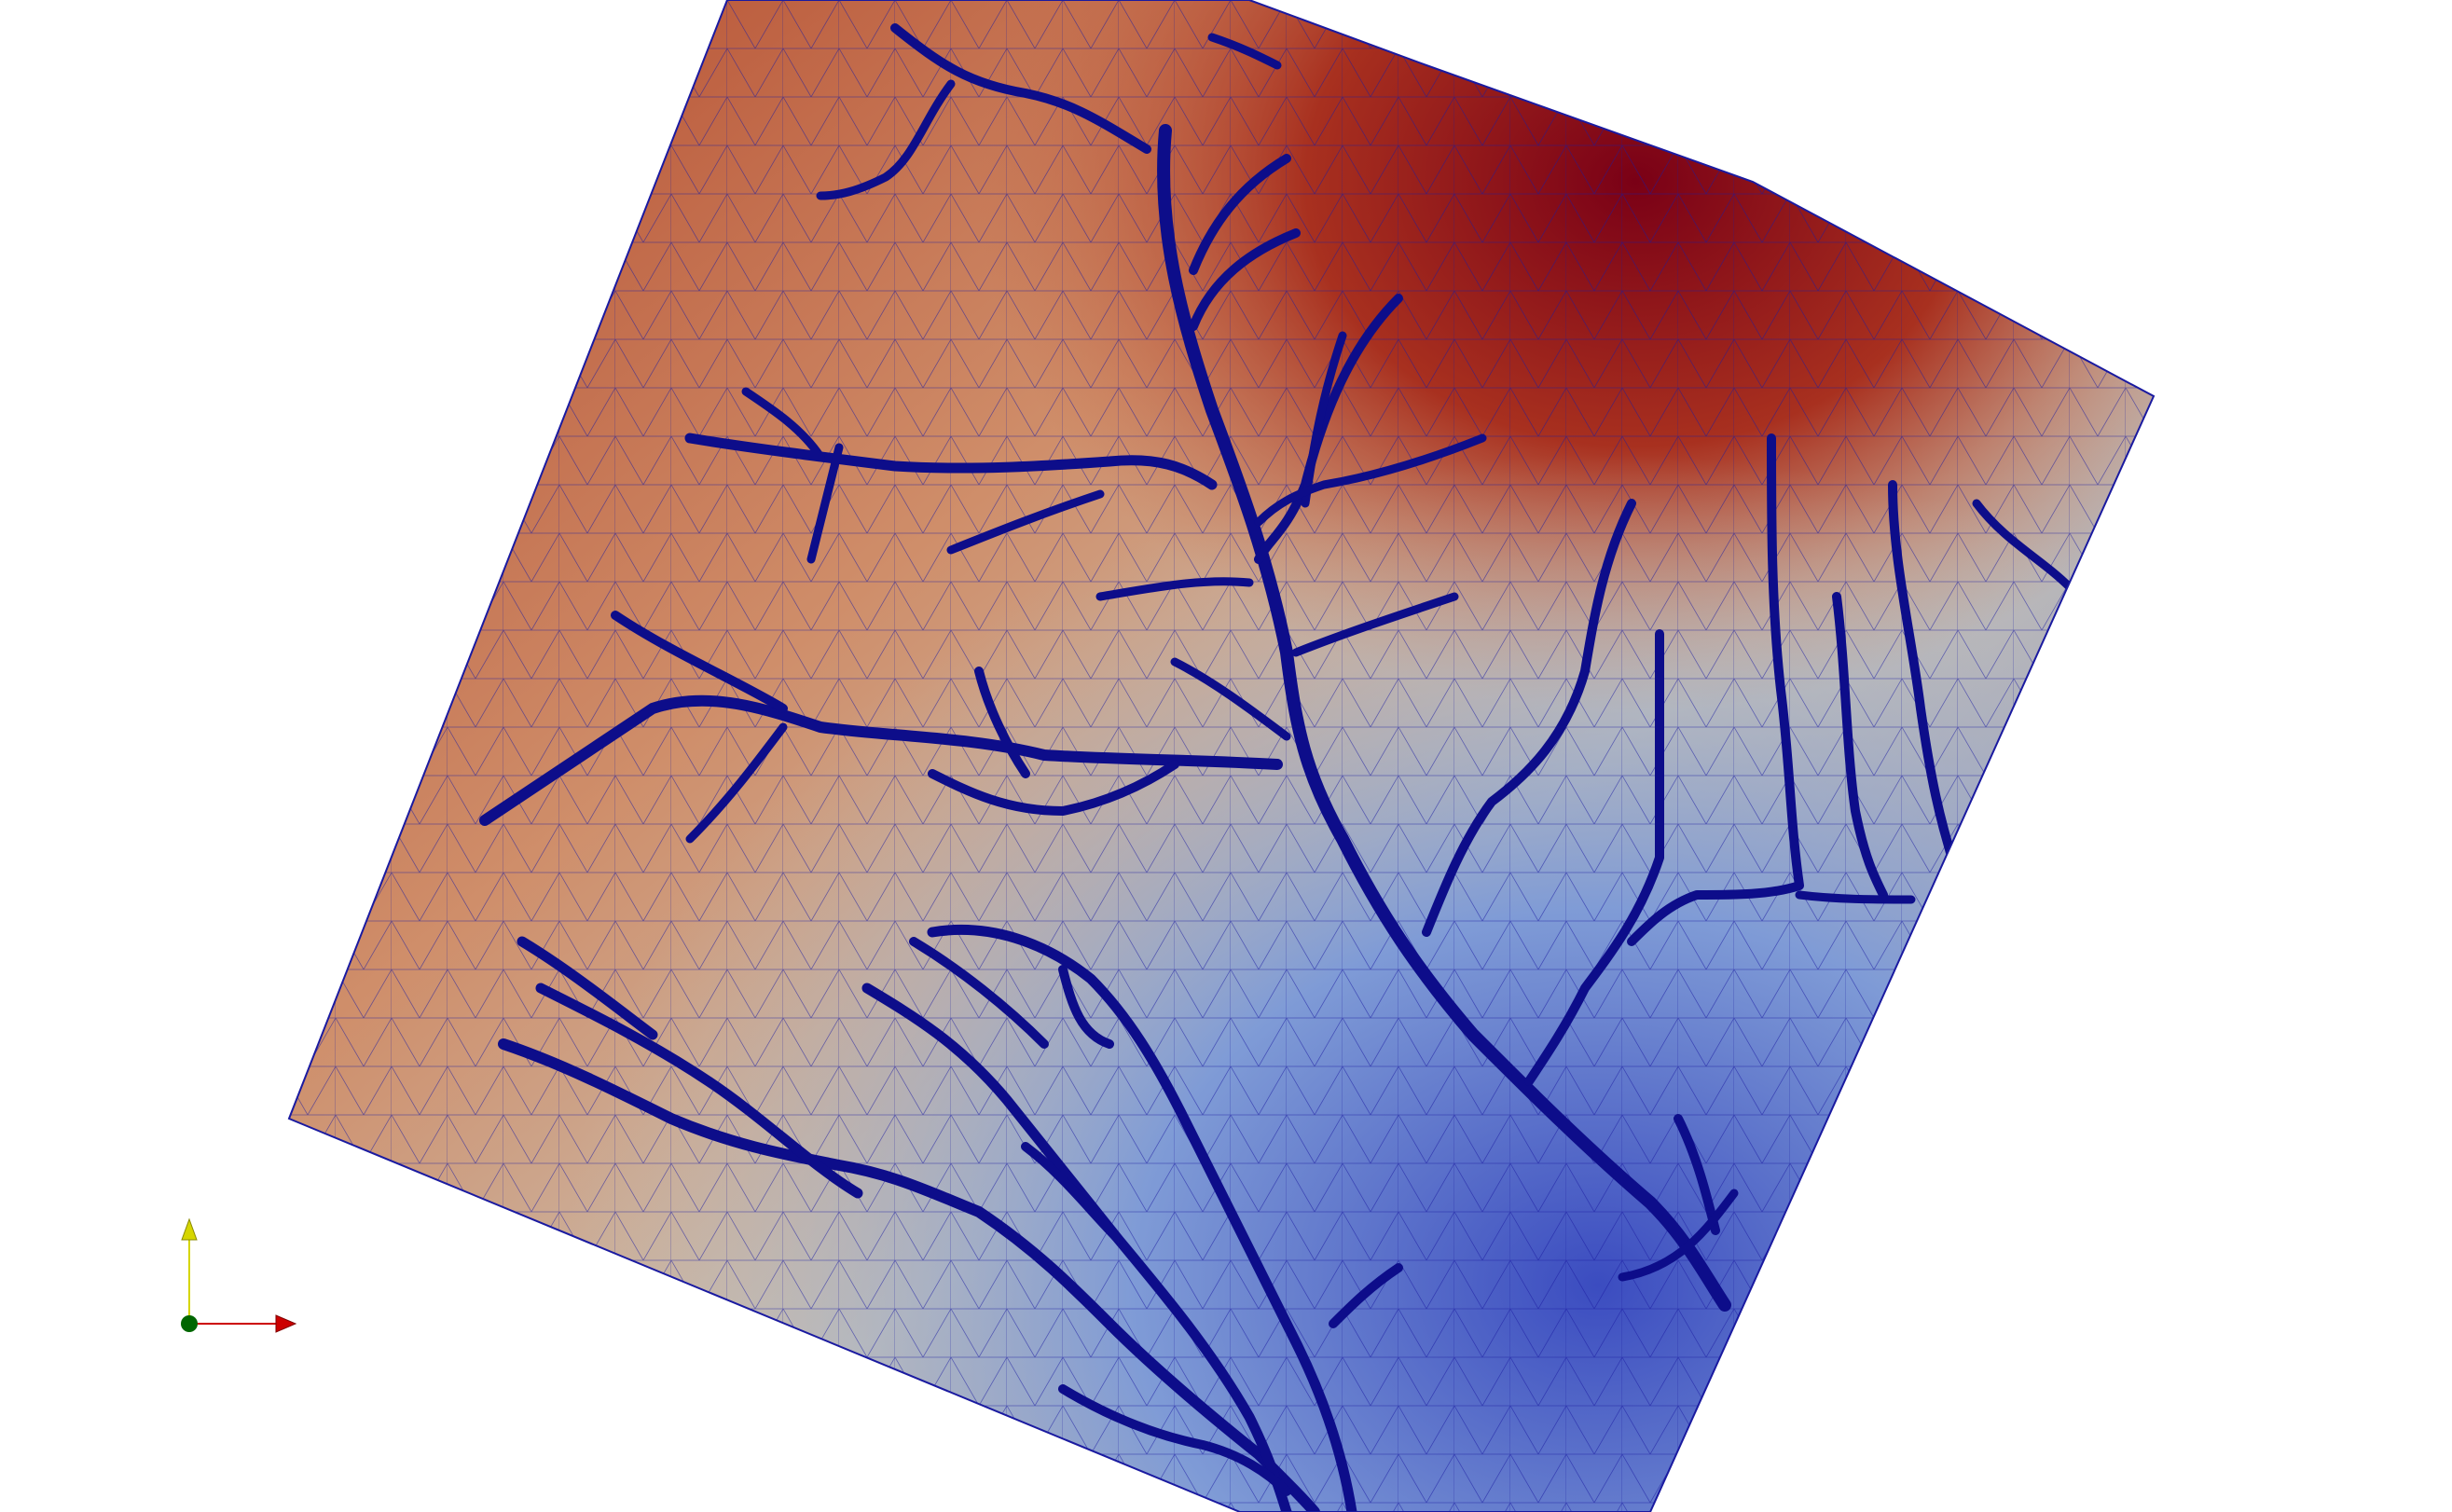 This screenshot has height=1512, width=2452. I want to click on x-axis-arrow-icon, so click(286, 1324).